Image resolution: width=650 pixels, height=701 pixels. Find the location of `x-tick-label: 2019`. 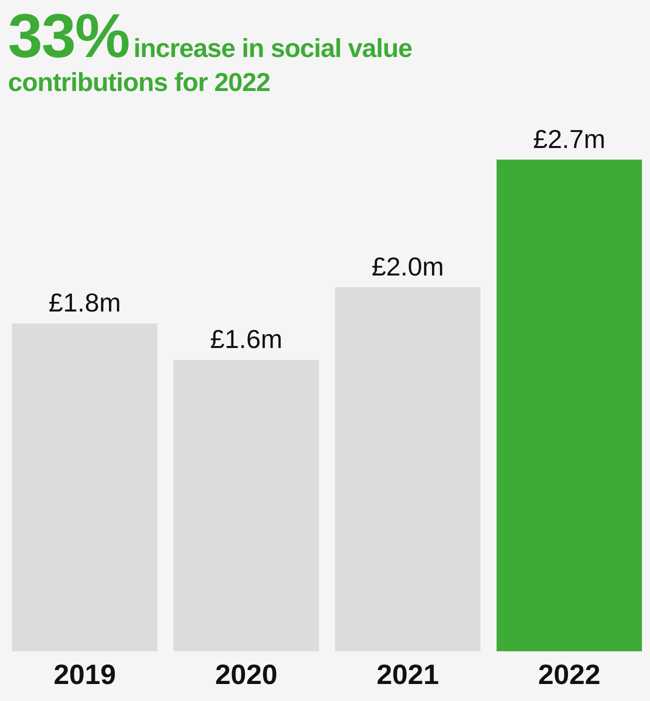

x-tick-label: 2019 is located at coordinates (85, 674).